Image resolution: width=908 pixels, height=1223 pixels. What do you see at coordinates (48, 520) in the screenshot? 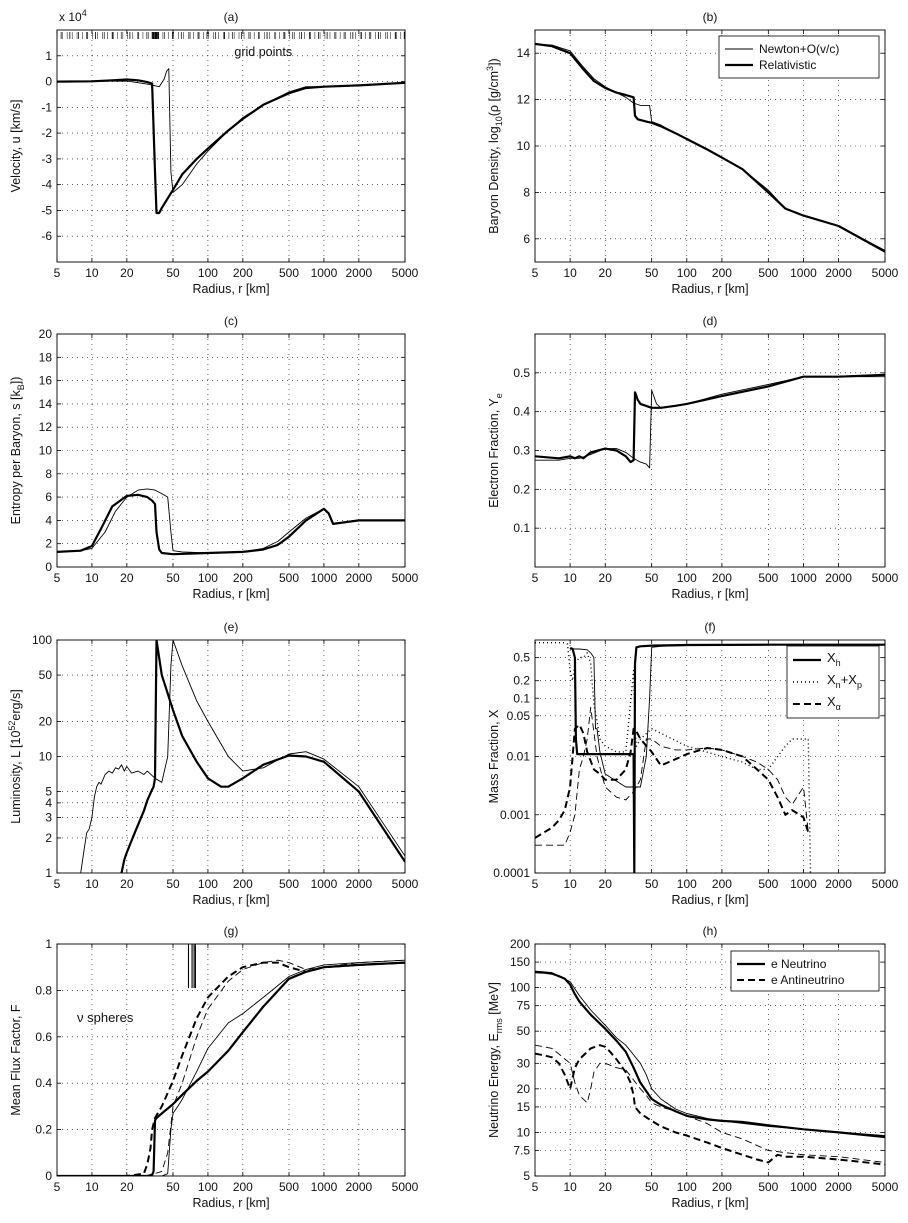
I see `y-tick-label: 4` at bounding box center [48, 520].